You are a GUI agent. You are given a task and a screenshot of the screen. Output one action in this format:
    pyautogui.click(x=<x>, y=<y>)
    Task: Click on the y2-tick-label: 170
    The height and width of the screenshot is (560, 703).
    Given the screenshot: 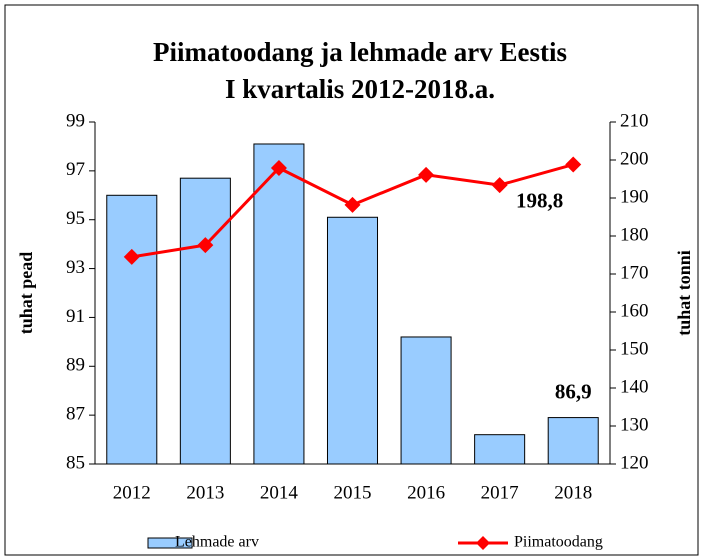 What is the action you would take?
    pyautogui.click(x=634, y=272)
    